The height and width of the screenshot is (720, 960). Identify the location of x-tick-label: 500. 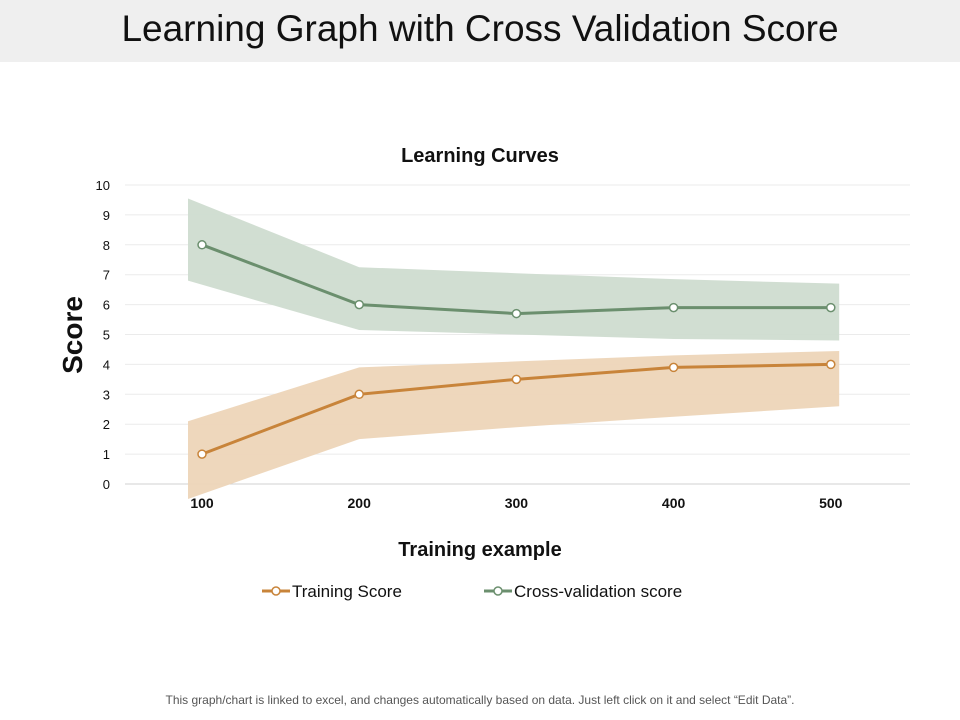
(831, 503).